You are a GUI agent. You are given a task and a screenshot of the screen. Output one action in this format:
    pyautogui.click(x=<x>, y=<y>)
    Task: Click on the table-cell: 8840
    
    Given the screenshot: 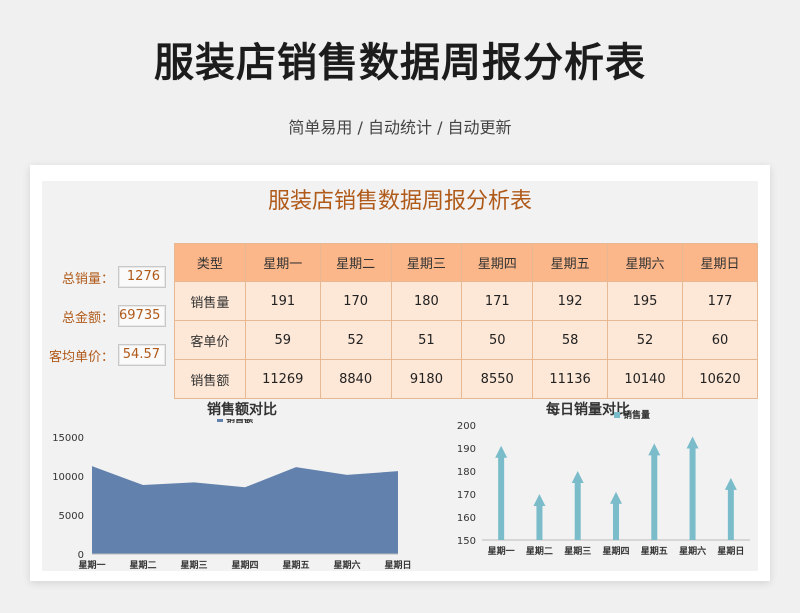 What is the action you would take?
    pyautogui.click(x=355, y=379)
    